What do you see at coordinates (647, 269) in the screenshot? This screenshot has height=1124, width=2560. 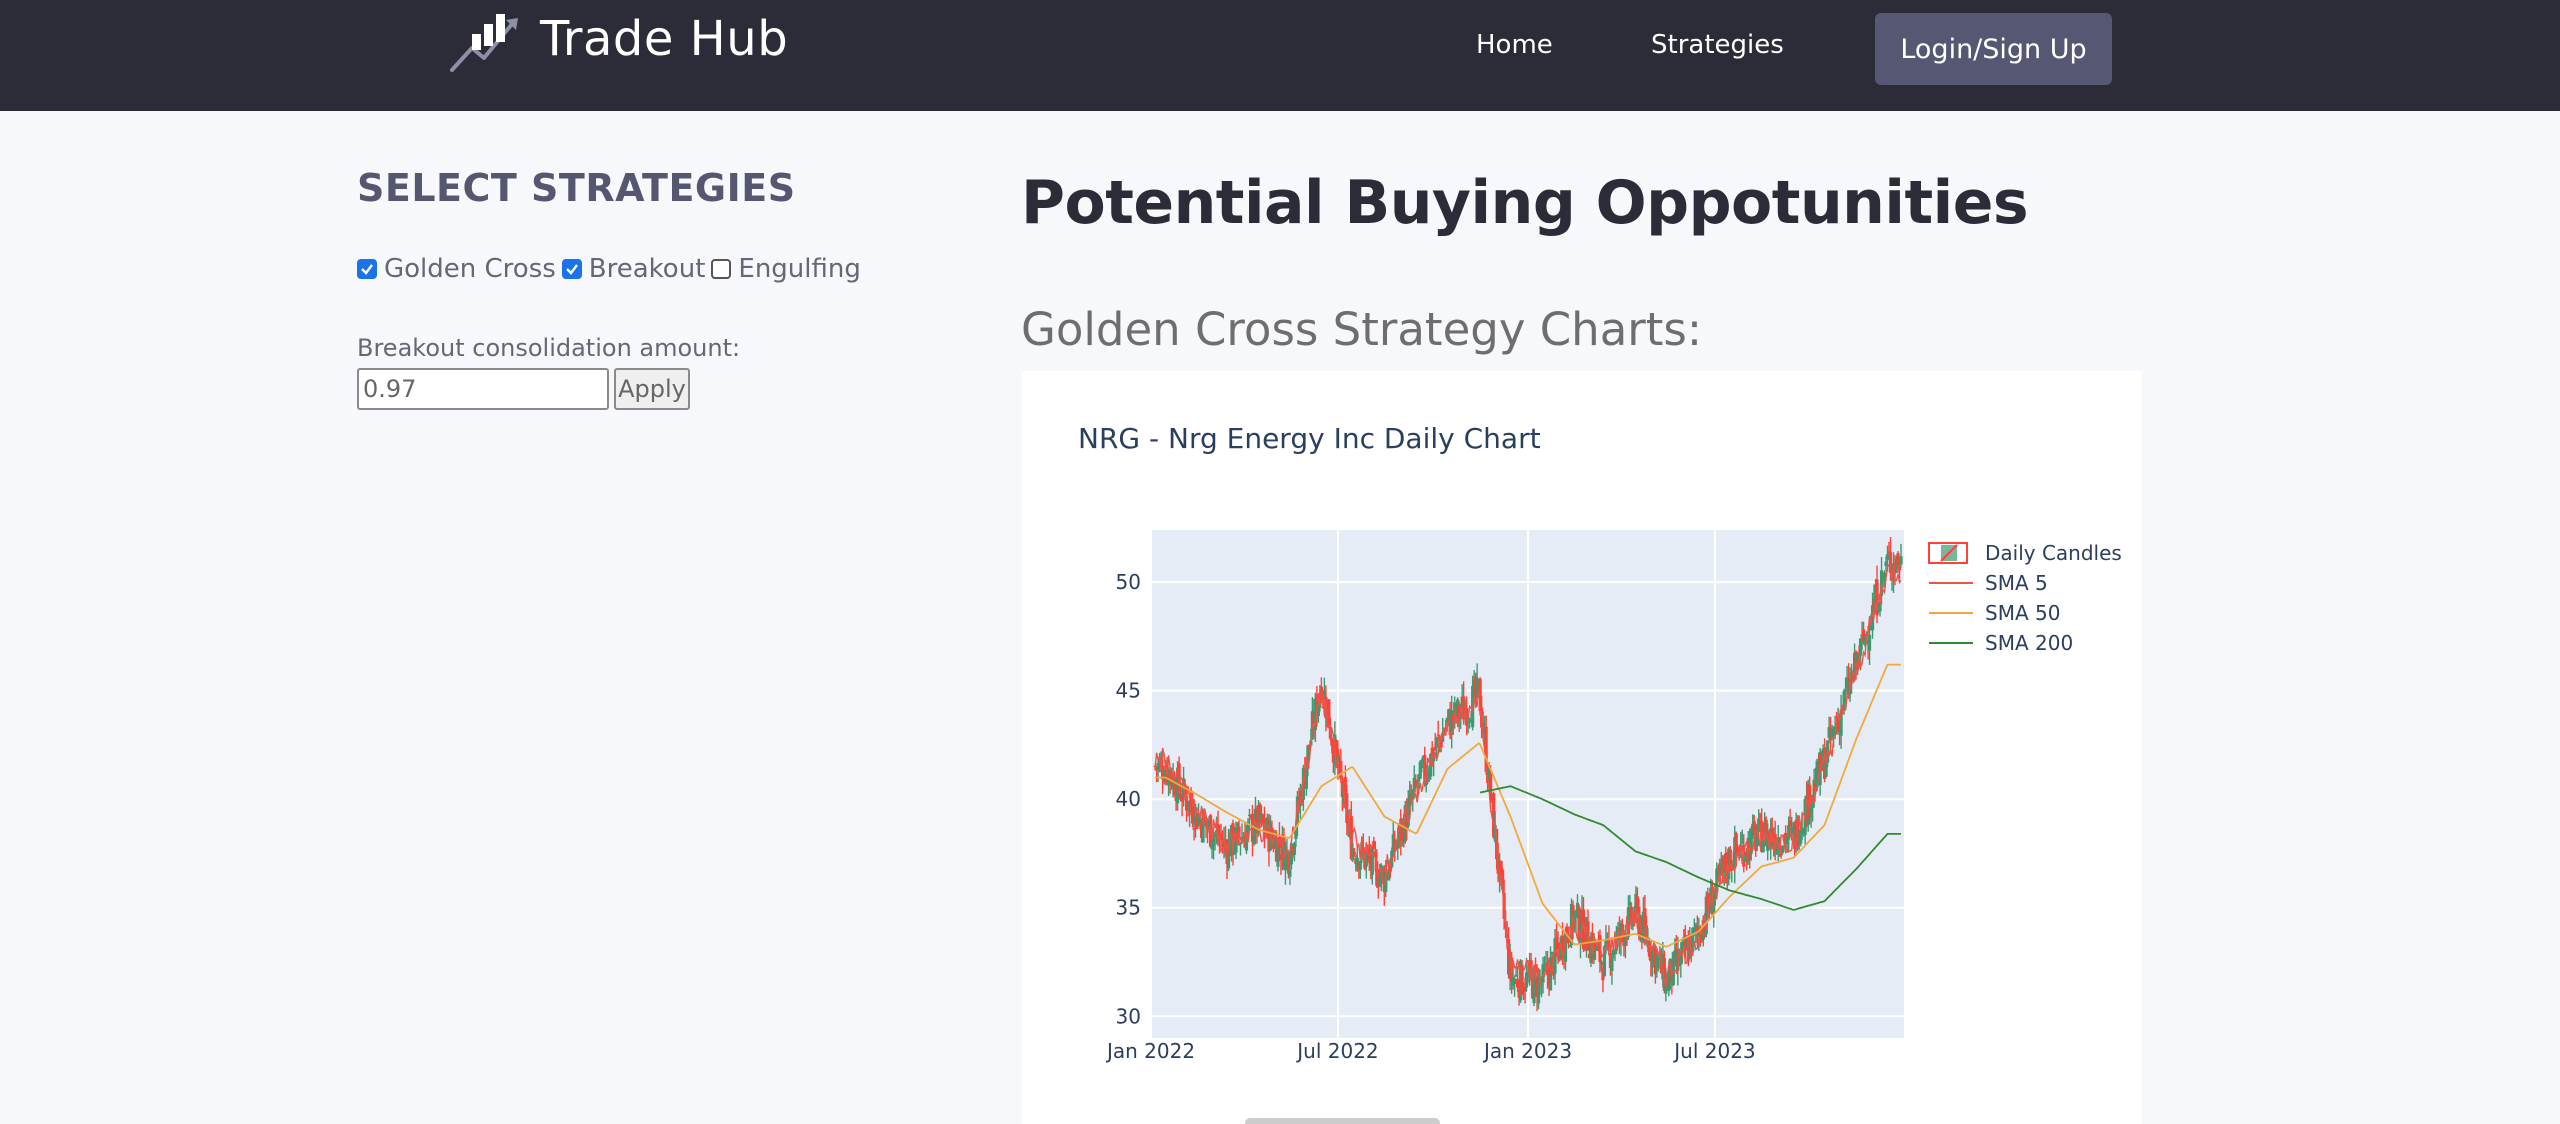 I see `breakout-label: Breakout` at bounding box center [647, 269].